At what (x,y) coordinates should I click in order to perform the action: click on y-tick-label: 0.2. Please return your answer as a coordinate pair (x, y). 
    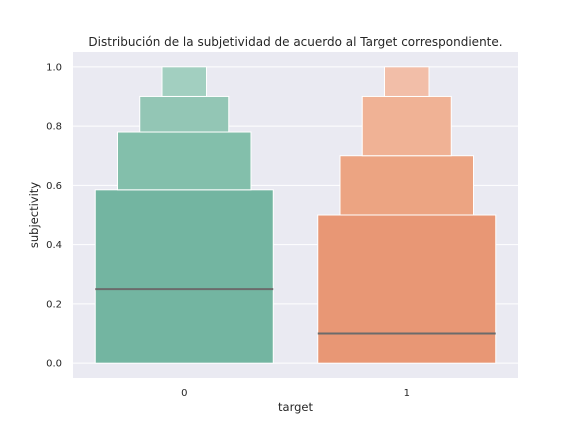
    Looking at the image, I should click on (54, 304).